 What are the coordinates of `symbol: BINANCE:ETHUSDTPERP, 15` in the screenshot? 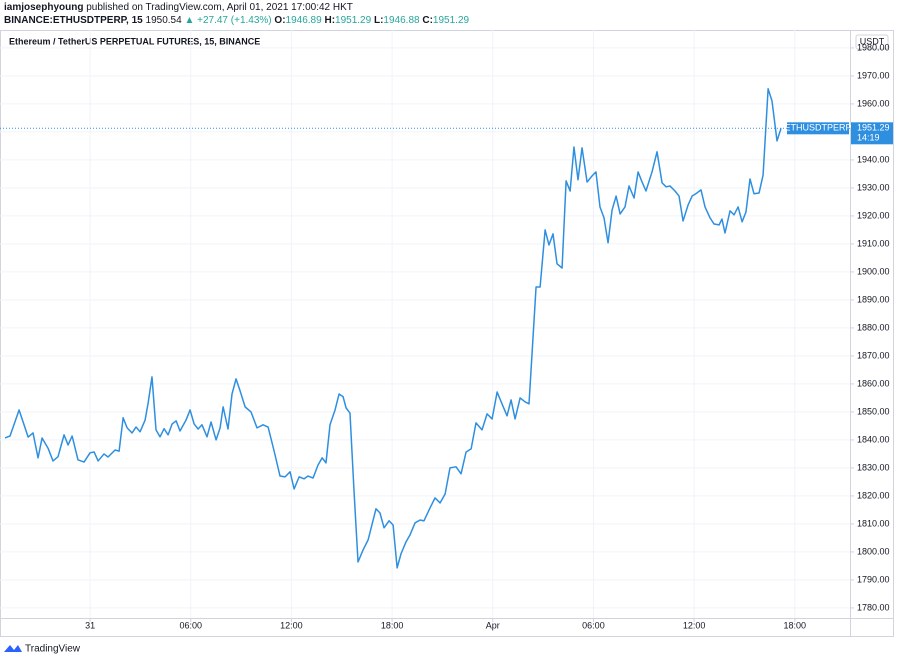 It's located at (73, 20).